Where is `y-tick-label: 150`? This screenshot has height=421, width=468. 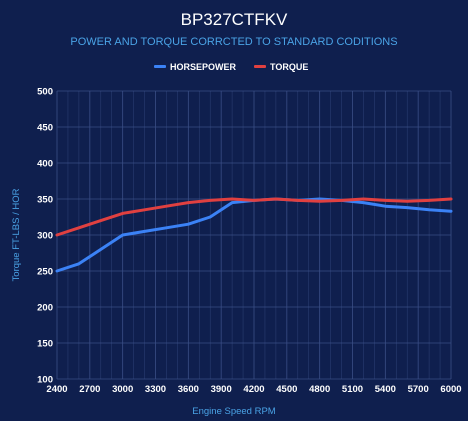 y-tick-label: 150 is located at coordinates (45, 344).